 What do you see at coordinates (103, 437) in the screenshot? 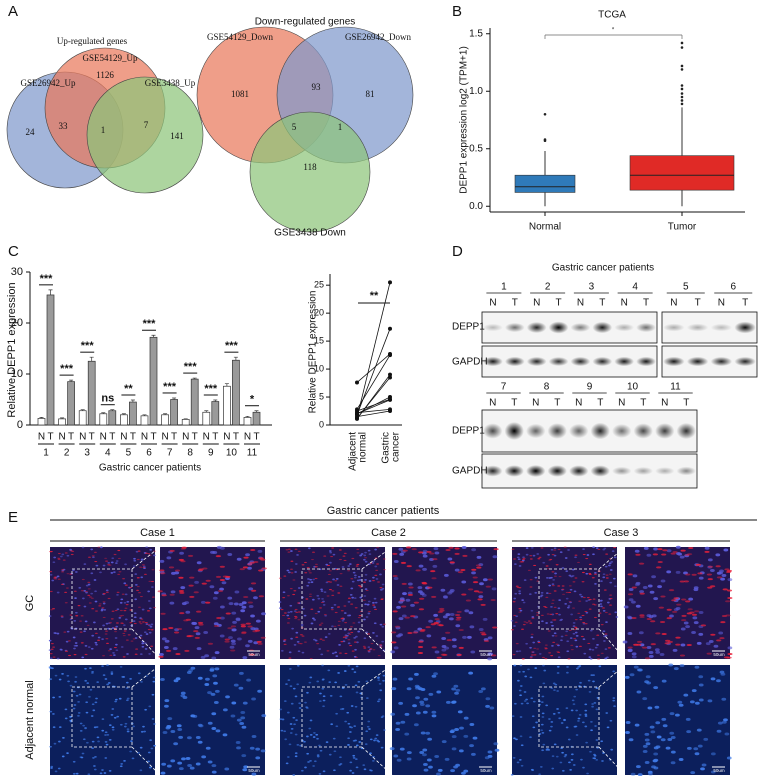
I see `group-label: N` at bounding box center [103, 437].